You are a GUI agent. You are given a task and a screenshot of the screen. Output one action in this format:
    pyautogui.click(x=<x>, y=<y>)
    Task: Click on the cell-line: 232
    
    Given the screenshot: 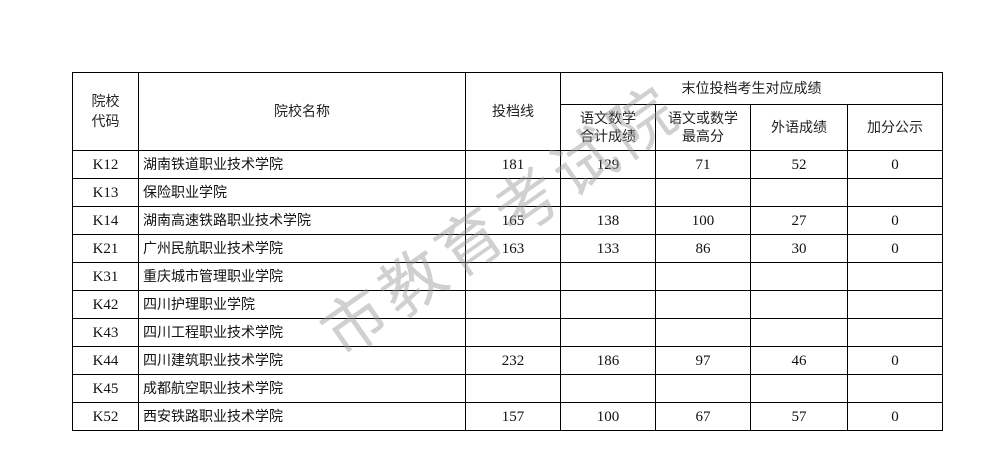 What is the action you would take?
    pyautogui.click(x=513, y=360)
    